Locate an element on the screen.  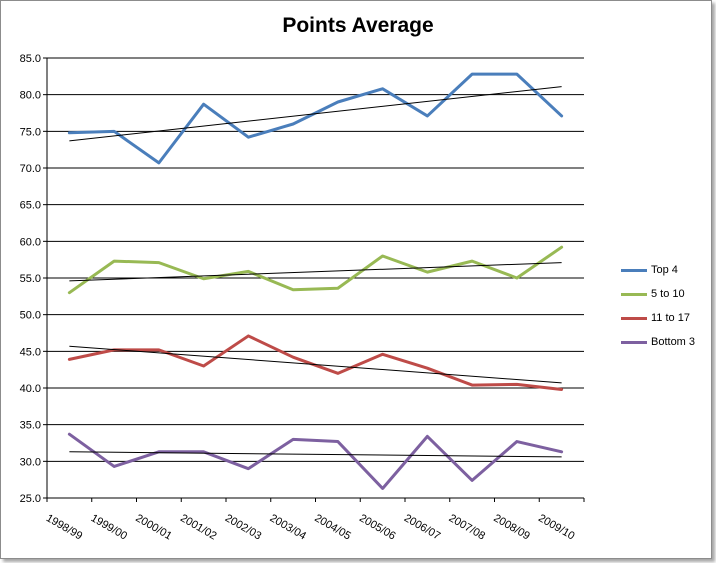
chart-legend: Top 4 5 to 10 11 to 17 Bottom 3 is located at coordinates (658, 306).